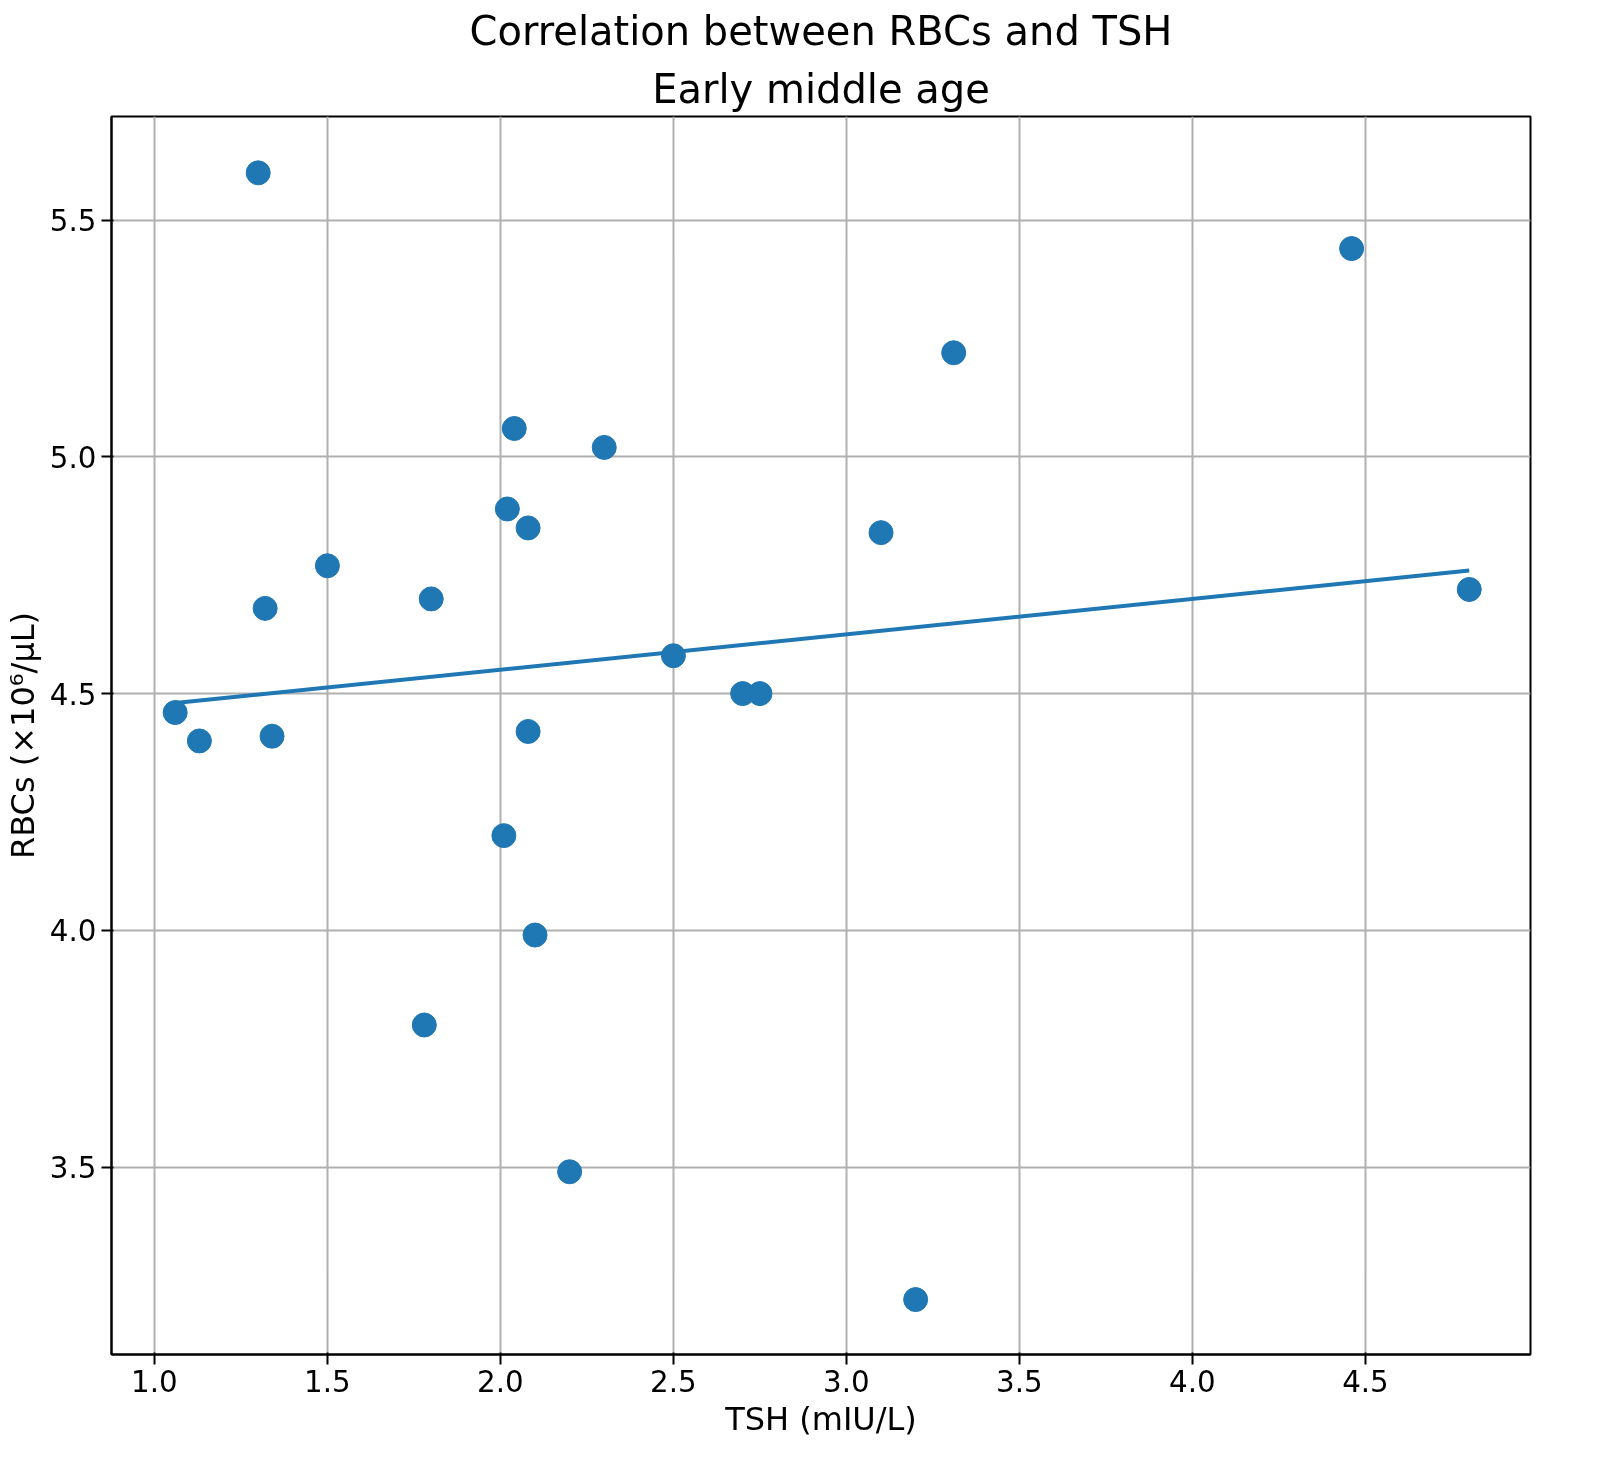 Image resolution: width=1609 pixels, height=1463 pixels. Describe the element at coordinates (327, 1381) in the screenshot. I see `x-tick-label: 1.5` at that location.